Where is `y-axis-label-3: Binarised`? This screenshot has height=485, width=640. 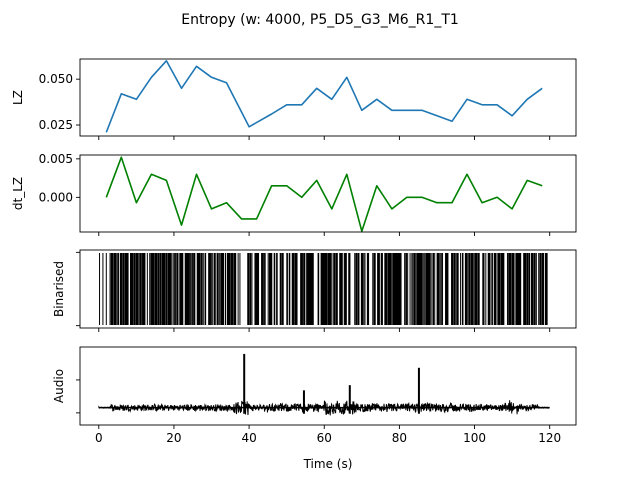
y-axis-label-3: Binarised is located at coordinates (59, 289).